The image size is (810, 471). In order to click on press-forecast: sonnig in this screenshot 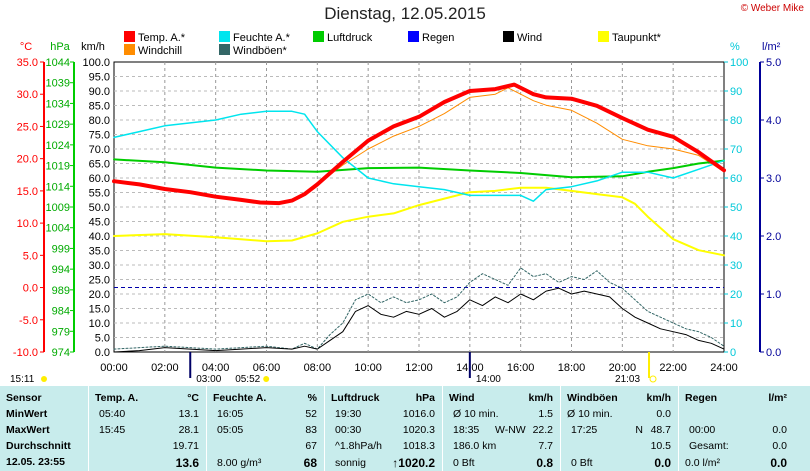, I will do `click(350, 463)`.